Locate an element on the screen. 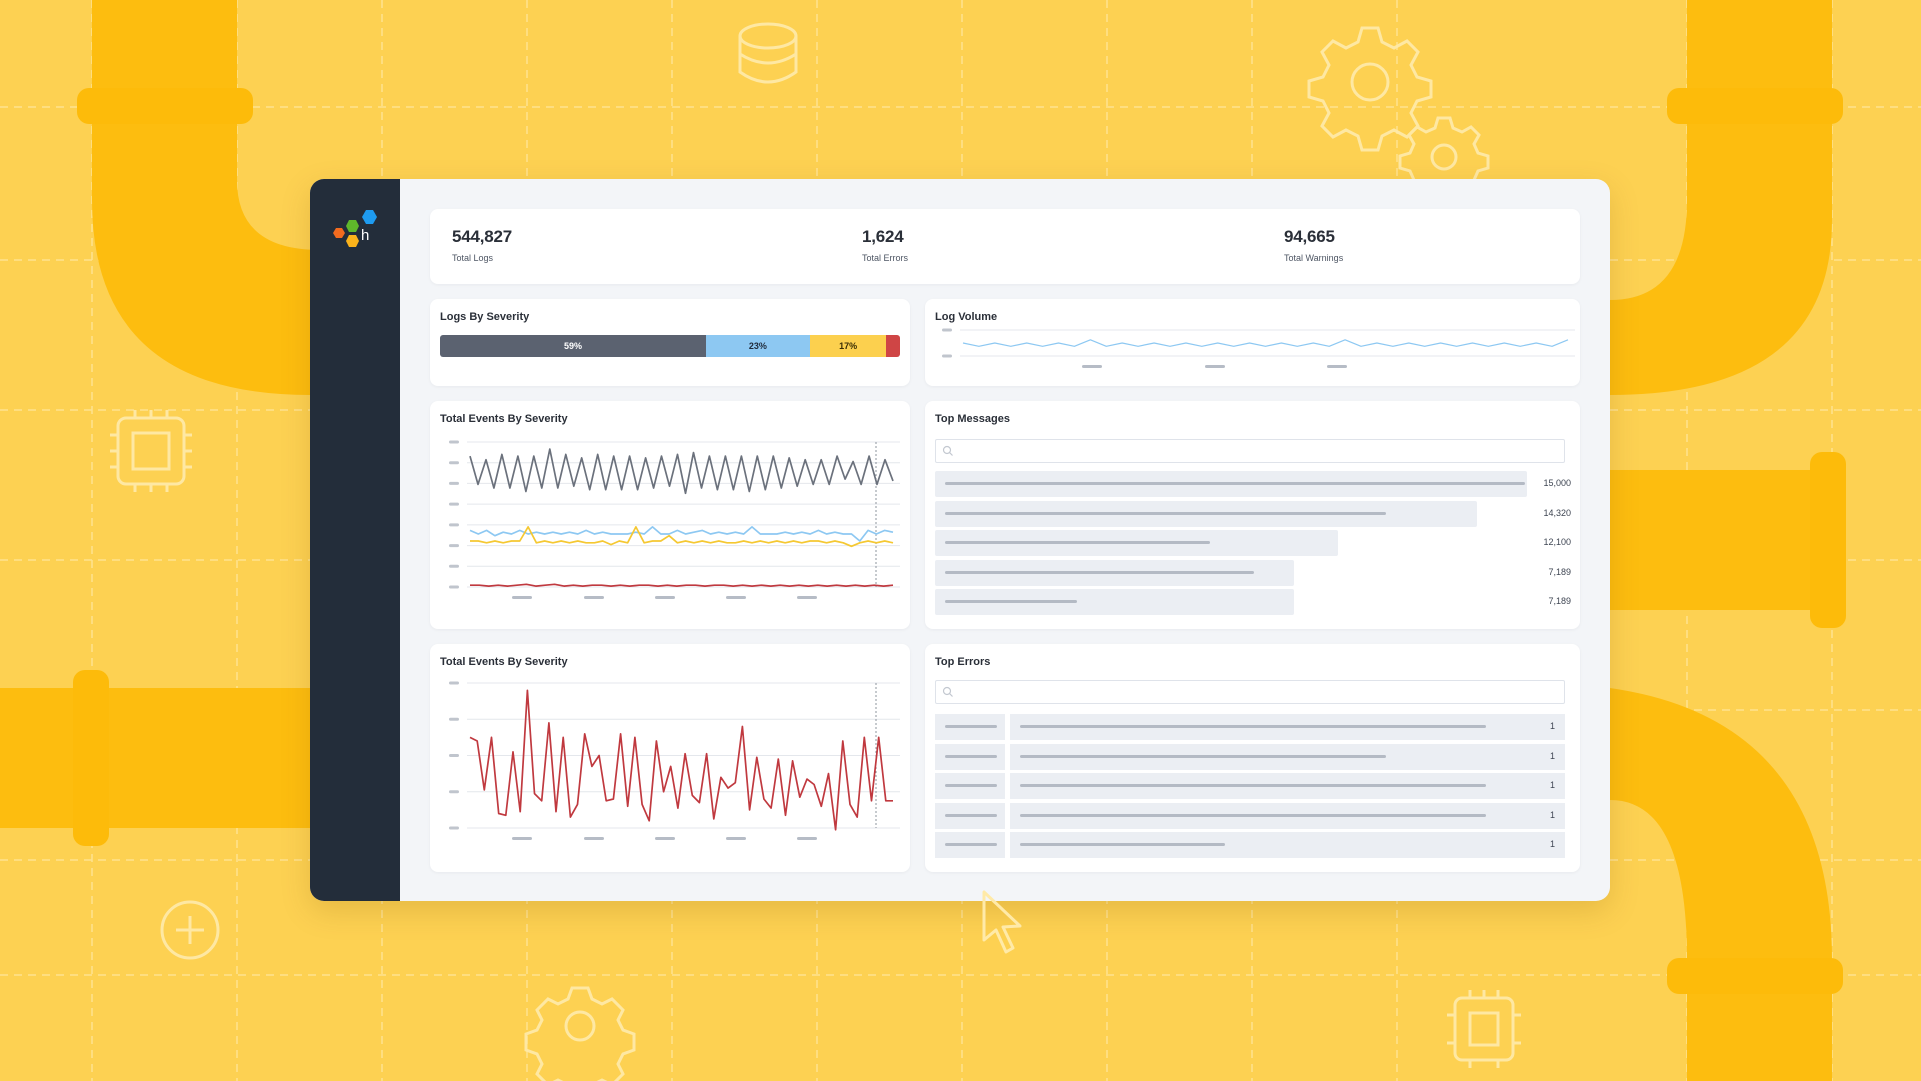 Image resolution: width=1921 pixels, height=1081 pixels. series-line-yellow is located at coordinates (682, 537).